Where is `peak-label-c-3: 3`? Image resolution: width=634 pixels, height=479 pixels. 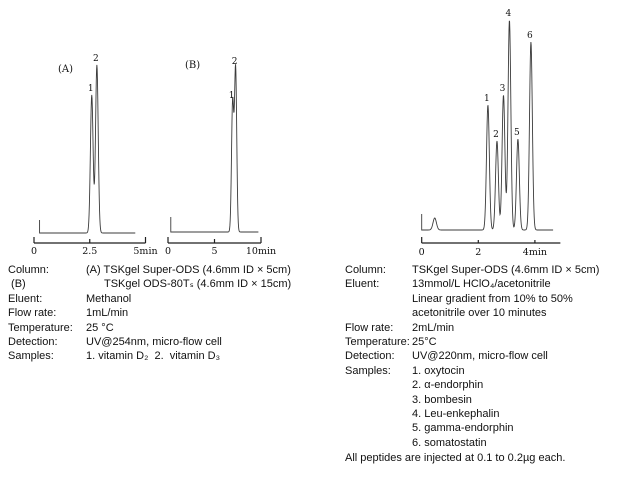
peak-label-c-3: 3 is located at coordinates (503, 89).